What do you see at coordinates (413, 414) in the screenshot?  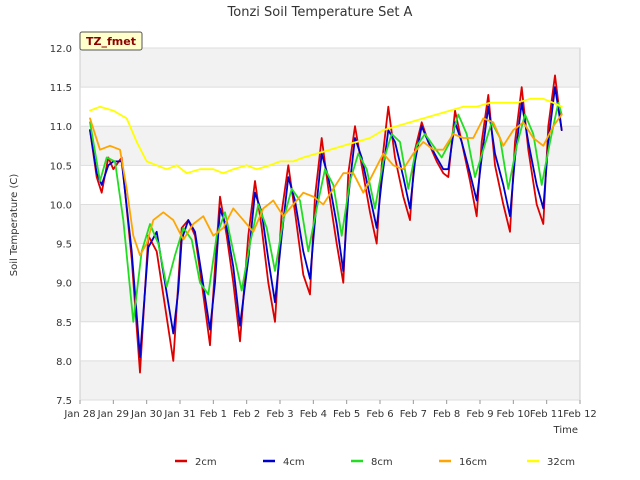 I see `x-tick-label: Feb 7` at bounding box center [413, 414].